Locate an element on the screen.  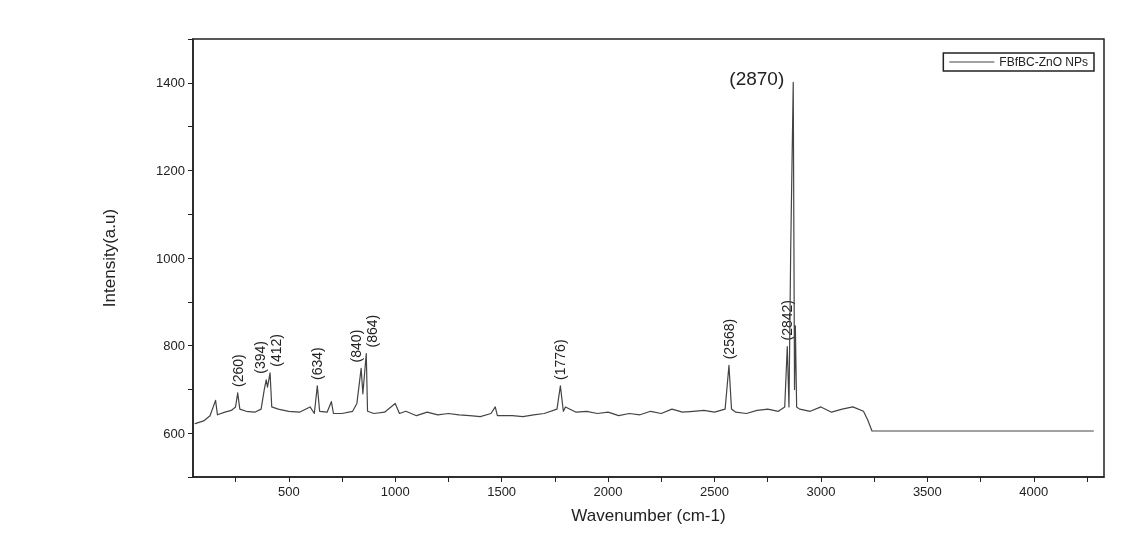
annotation: (394) is located at coordinates (260, 357).